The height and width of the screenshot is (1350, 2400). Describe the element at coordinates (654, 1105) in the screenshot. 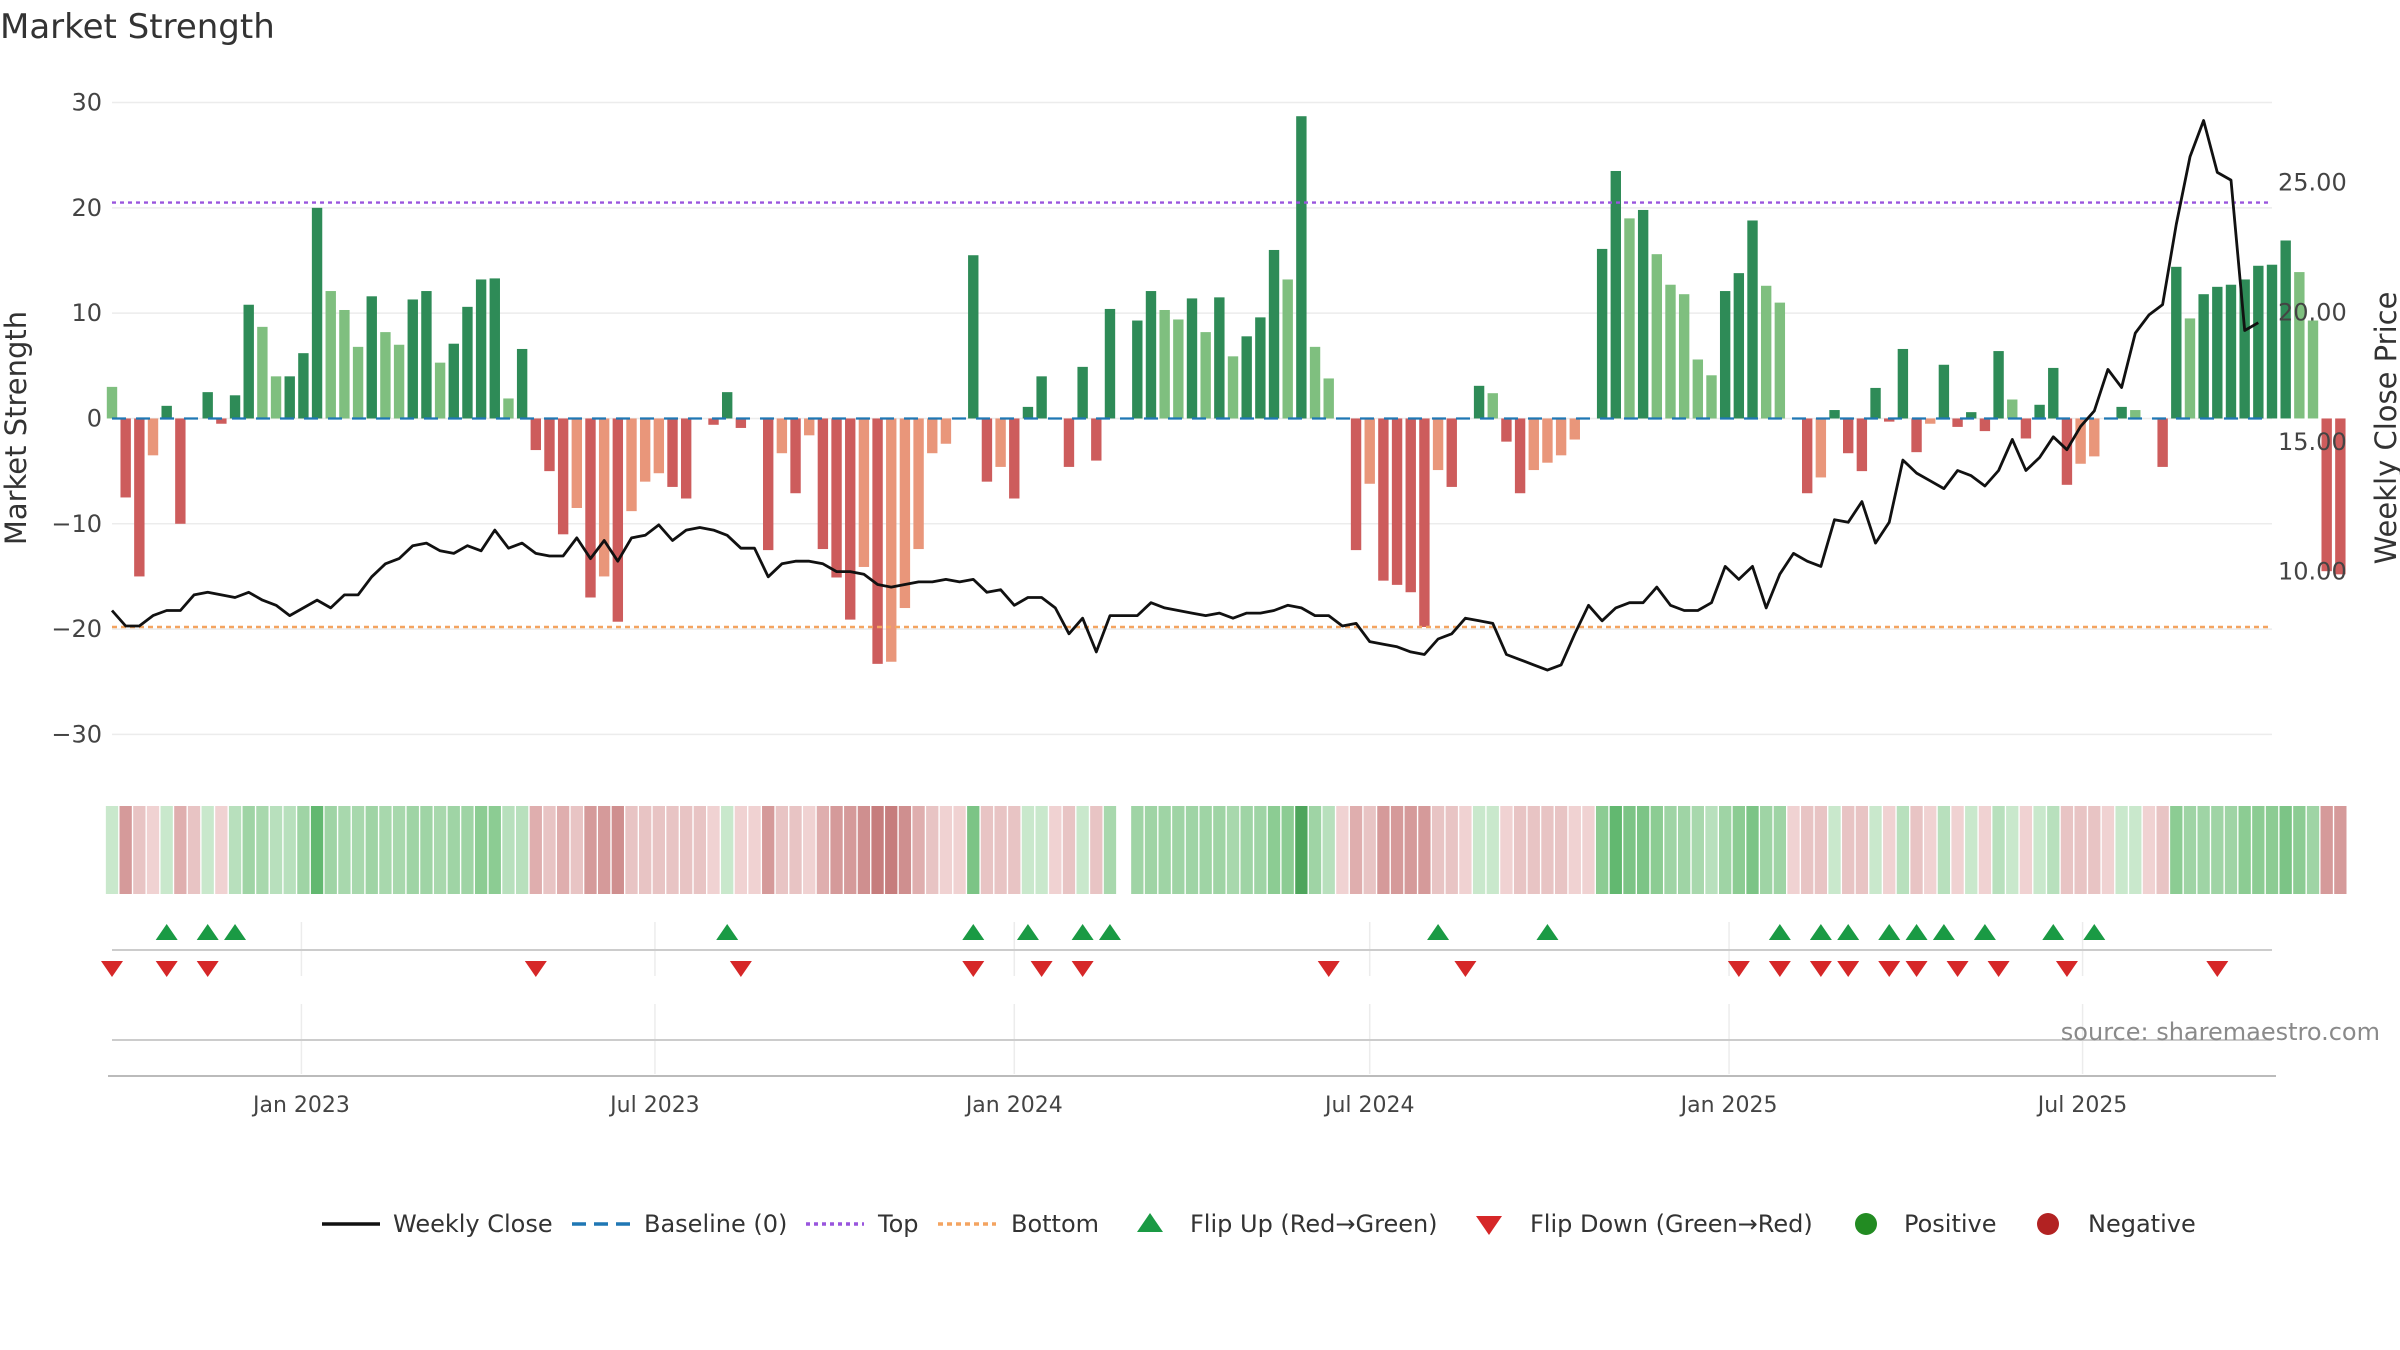

I see `x-tick-label: Jul 2023` at that location.